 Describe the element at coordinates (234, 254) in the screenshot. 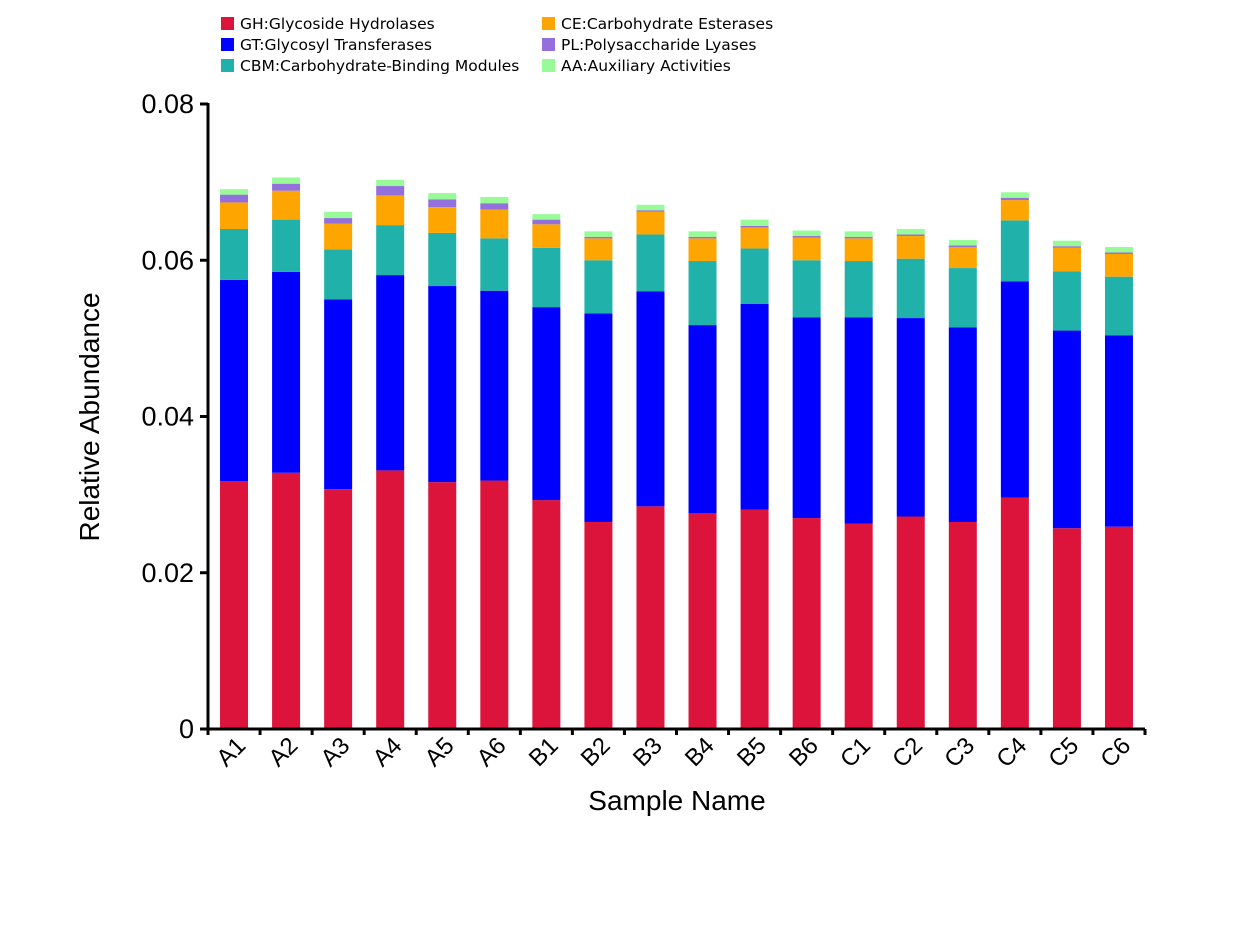

I see `bar-segment-A1-s2` at that location.